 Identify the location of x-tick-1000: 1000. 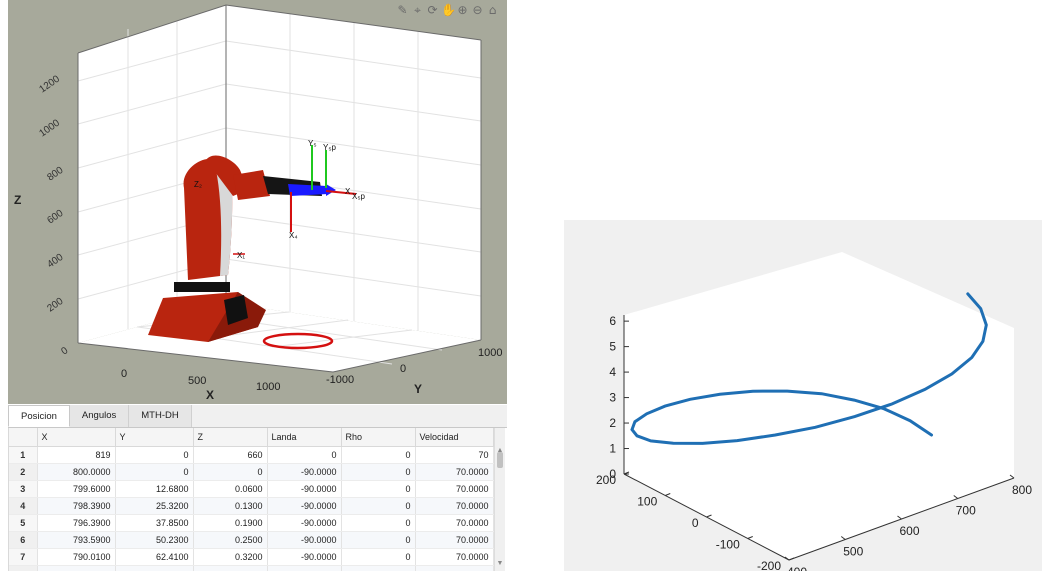
(268, 387).